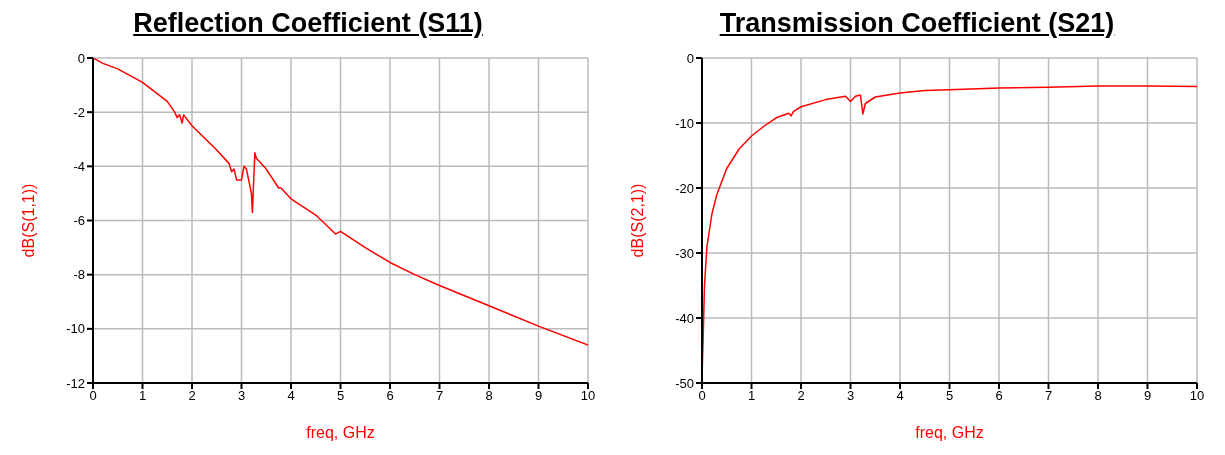 Image resolution: width=1225 pixels, height=455 pixels. What do you see at coordinates (684, 318) in the screenshot?
I see `y-tick-label: -40` at bounding box center [684, 318].